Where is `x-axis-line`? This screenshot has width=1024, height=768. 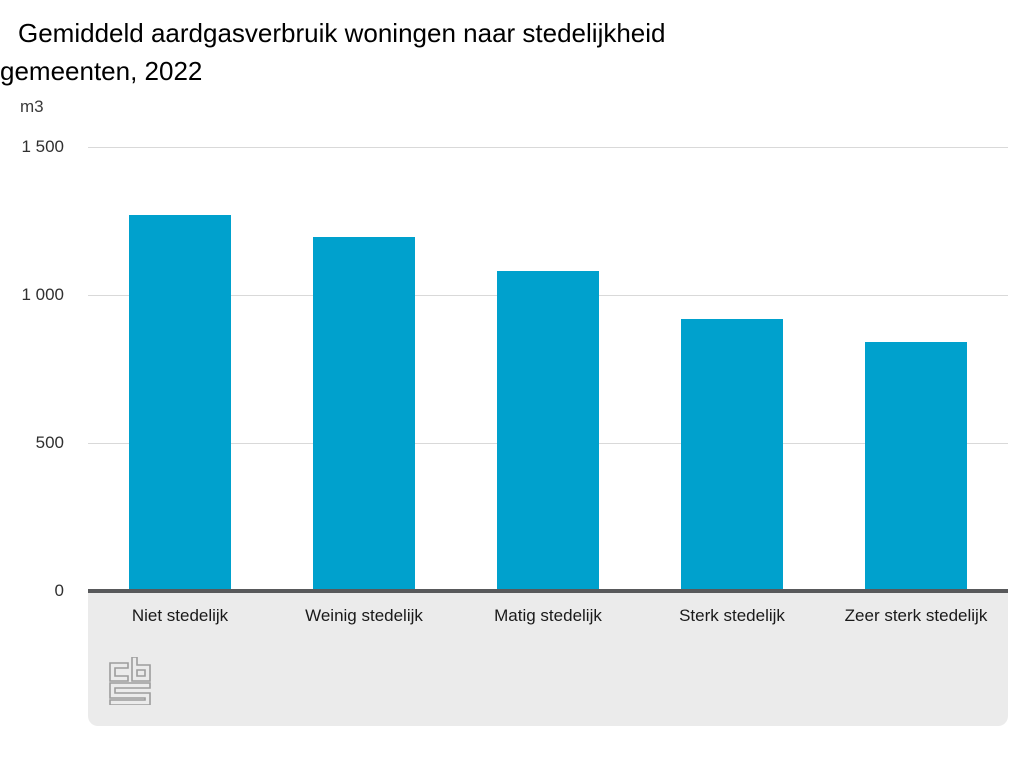 x-axis-line is located at coordinates (548, 591).